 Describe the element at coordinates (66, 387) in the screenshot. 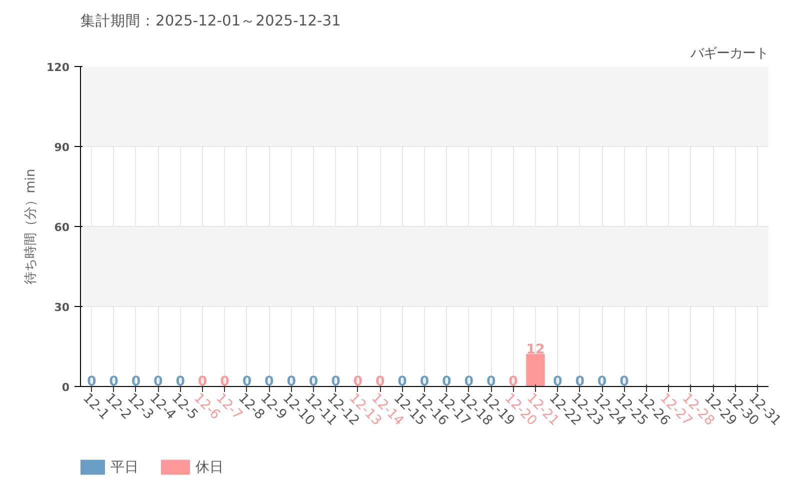

I see `y-tick-label: 0` at that location.